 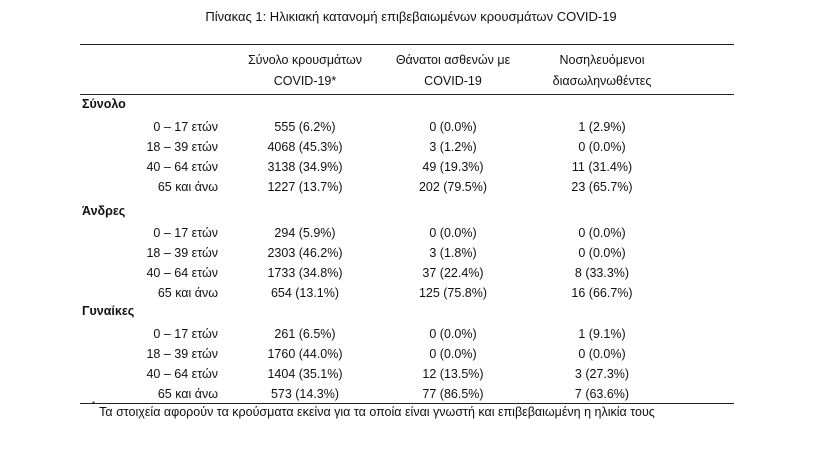 I want to click on column-header-cases: Σύνολο κρουσμάτων COVID-19*, so click(x=305, y=71).